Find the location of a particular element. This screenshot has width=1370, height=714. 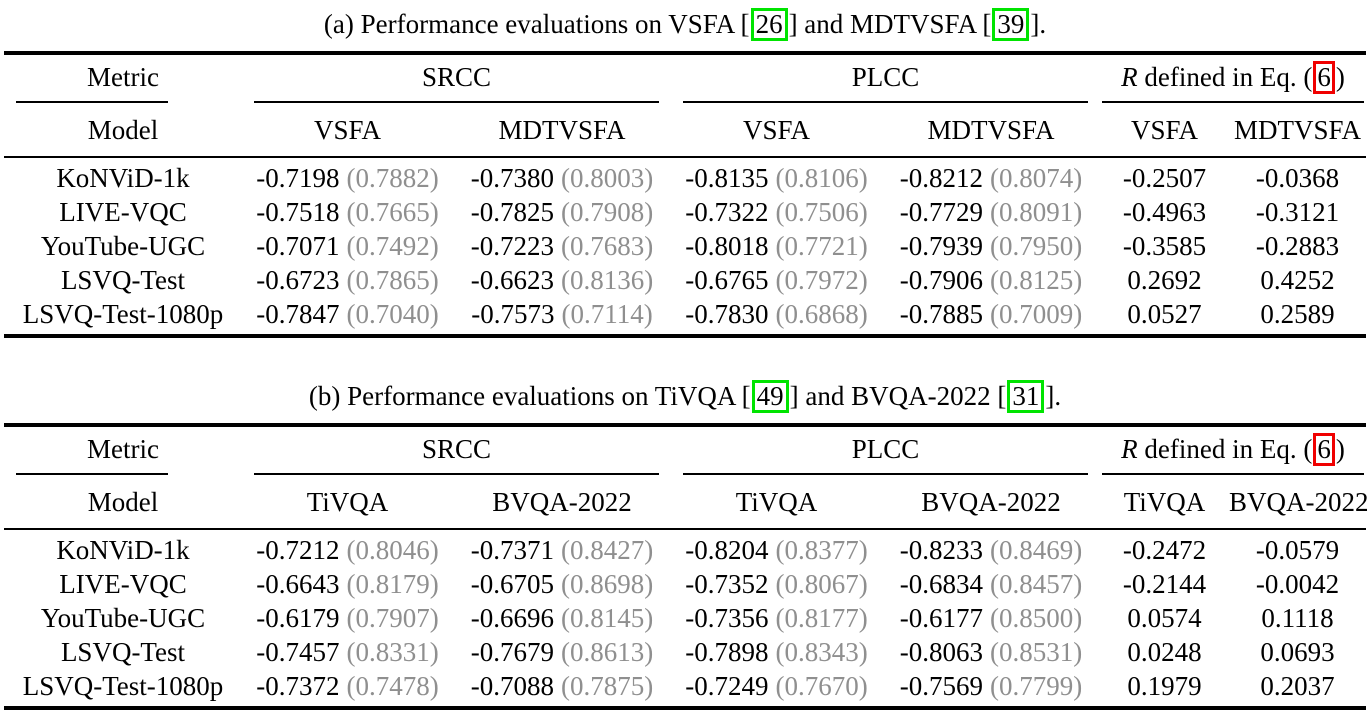

srcc-value-1: -0.7457 (0.8331) is located at coordinates (347, 652).